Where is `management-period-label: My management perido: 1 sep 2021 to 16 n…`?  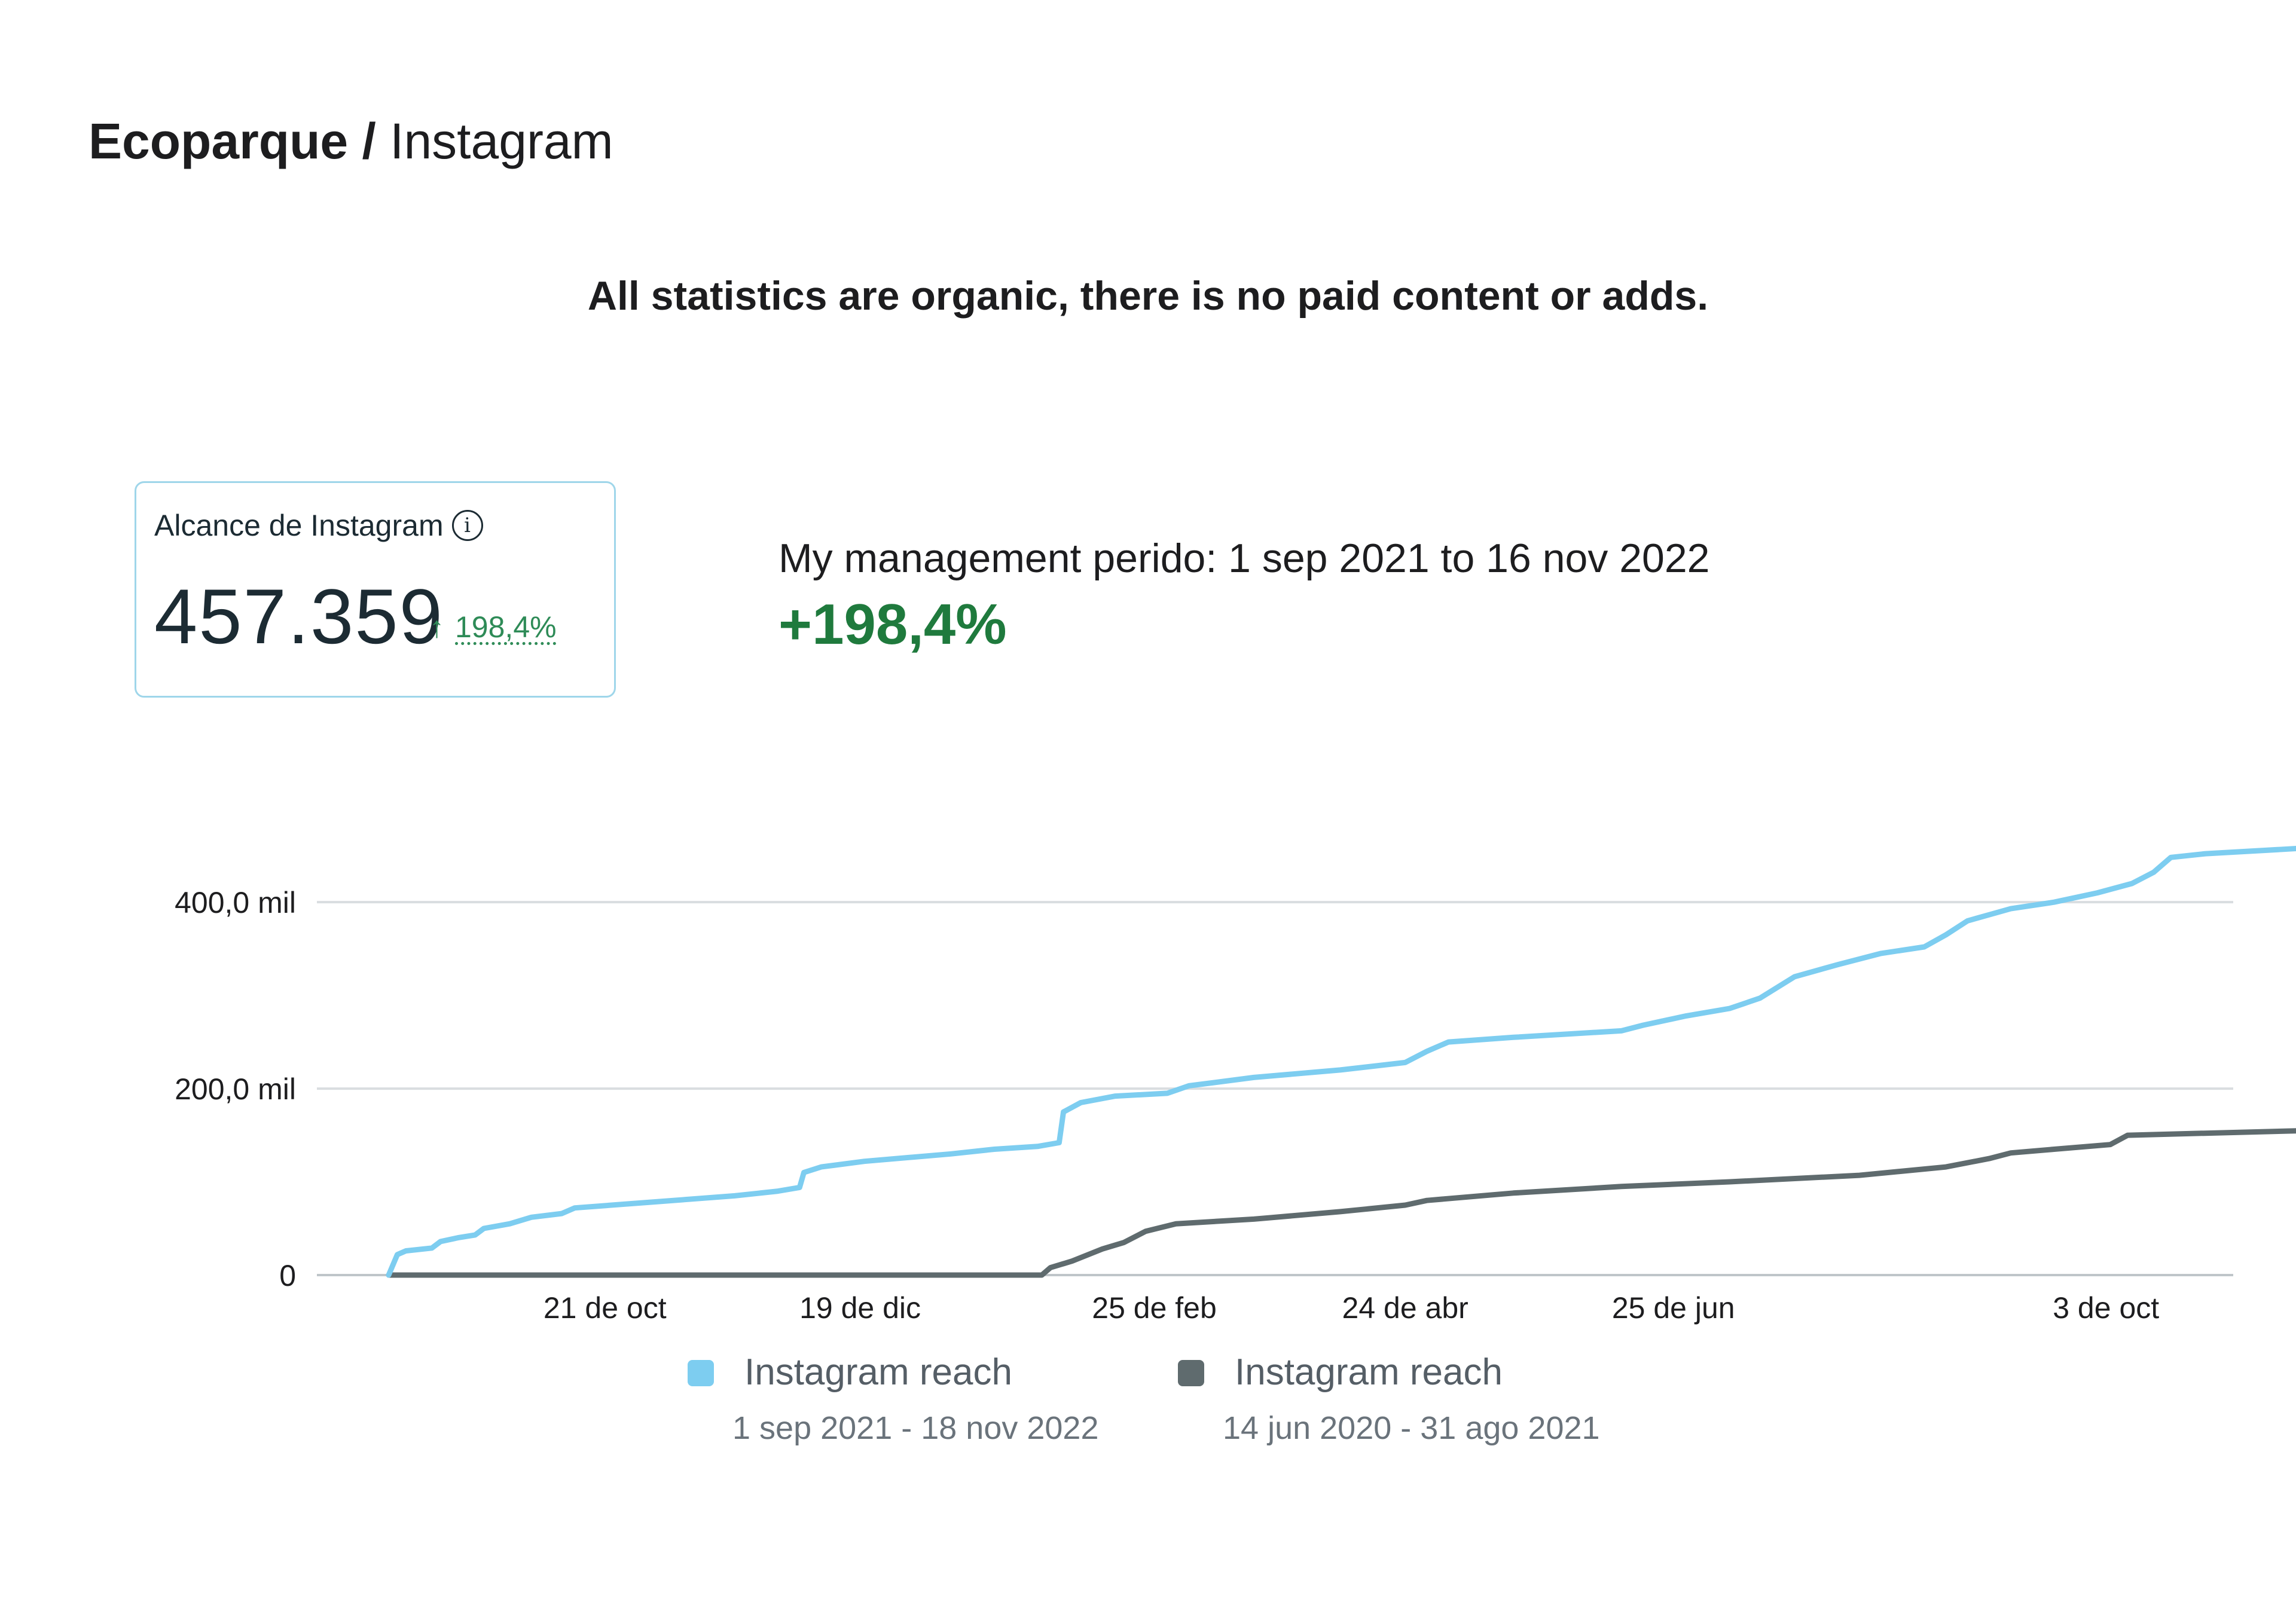
management-period-label: My management perido: 1 sep 2021 to 16 n… is located at coordinates (1244, 558).